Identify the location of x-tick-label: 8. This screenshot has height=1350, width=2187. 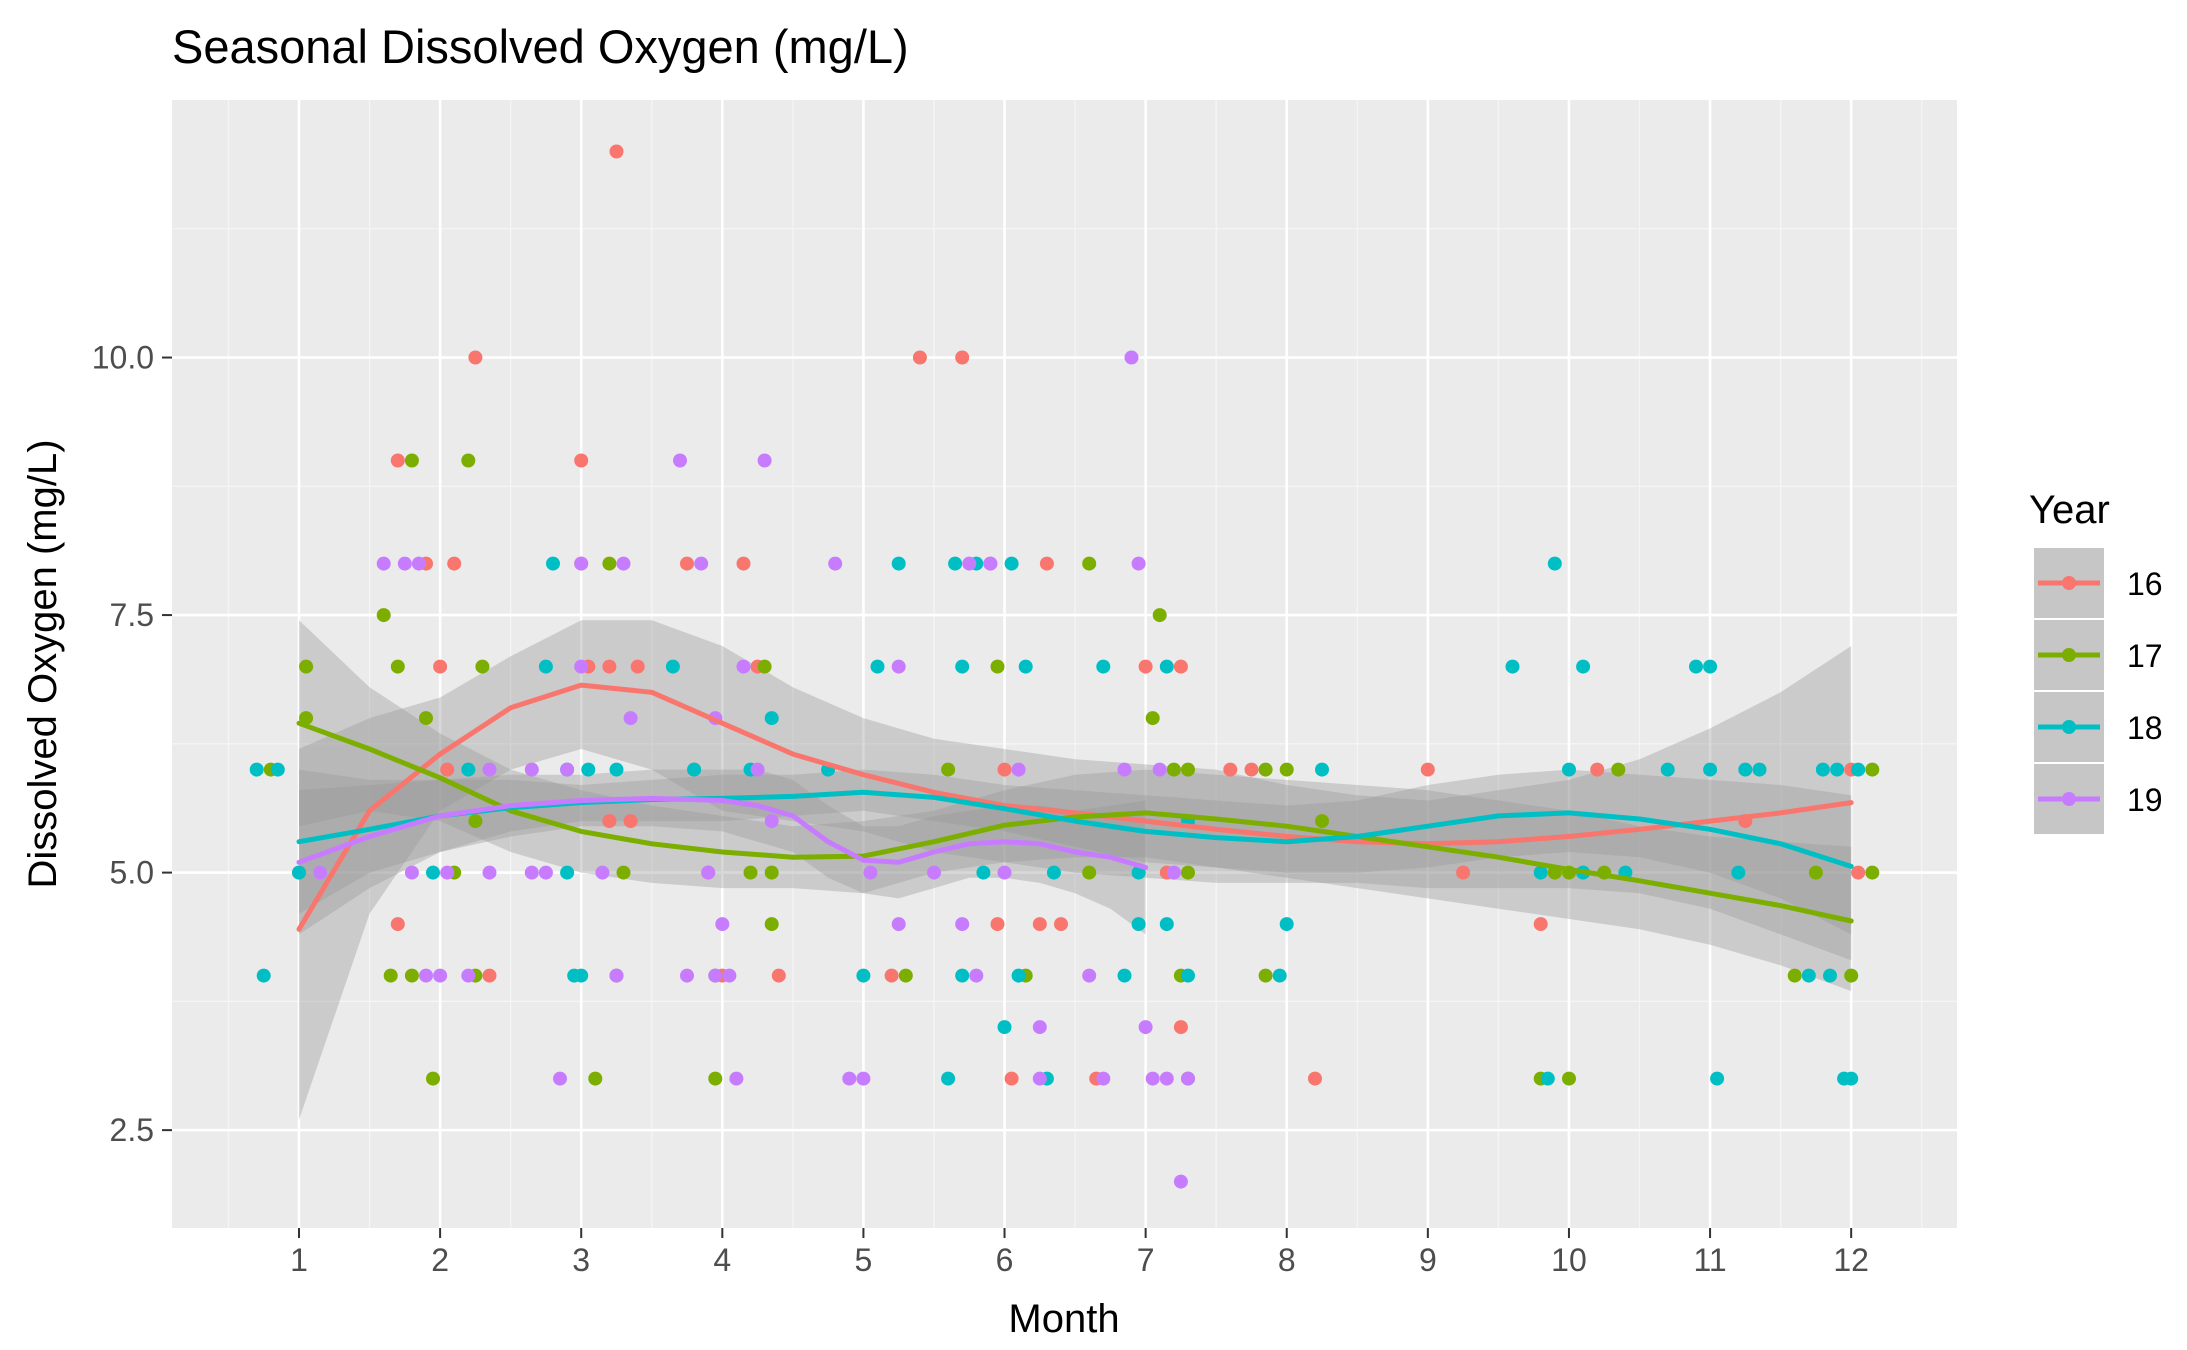
(1287, 1260).